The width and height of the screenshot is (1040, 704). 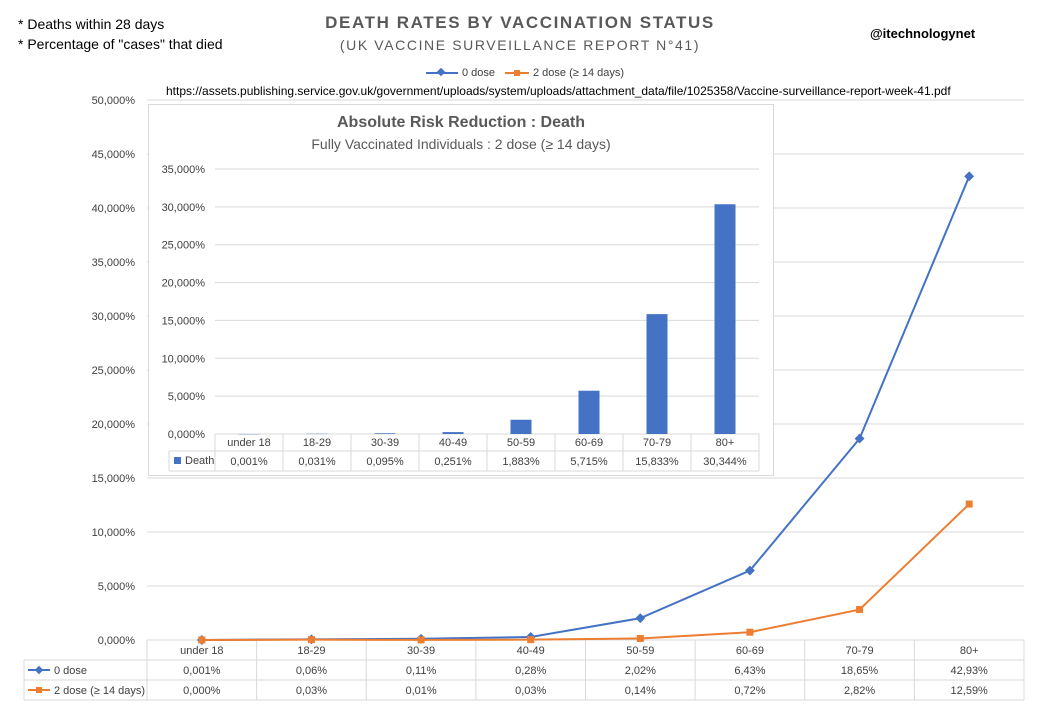 What do you see at coordinates (657, 462) in the screenshot?
I see `inset-table-value: 15,833%` at bounding box center [657, 462].